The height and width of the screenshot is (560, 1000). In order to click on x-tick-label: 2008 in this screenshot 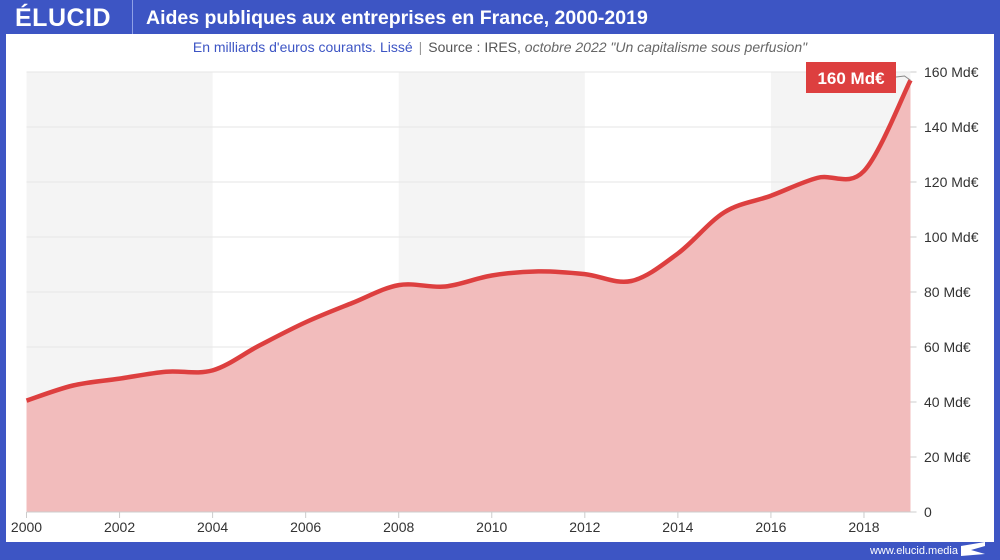, I will do `click(398, 527)`.